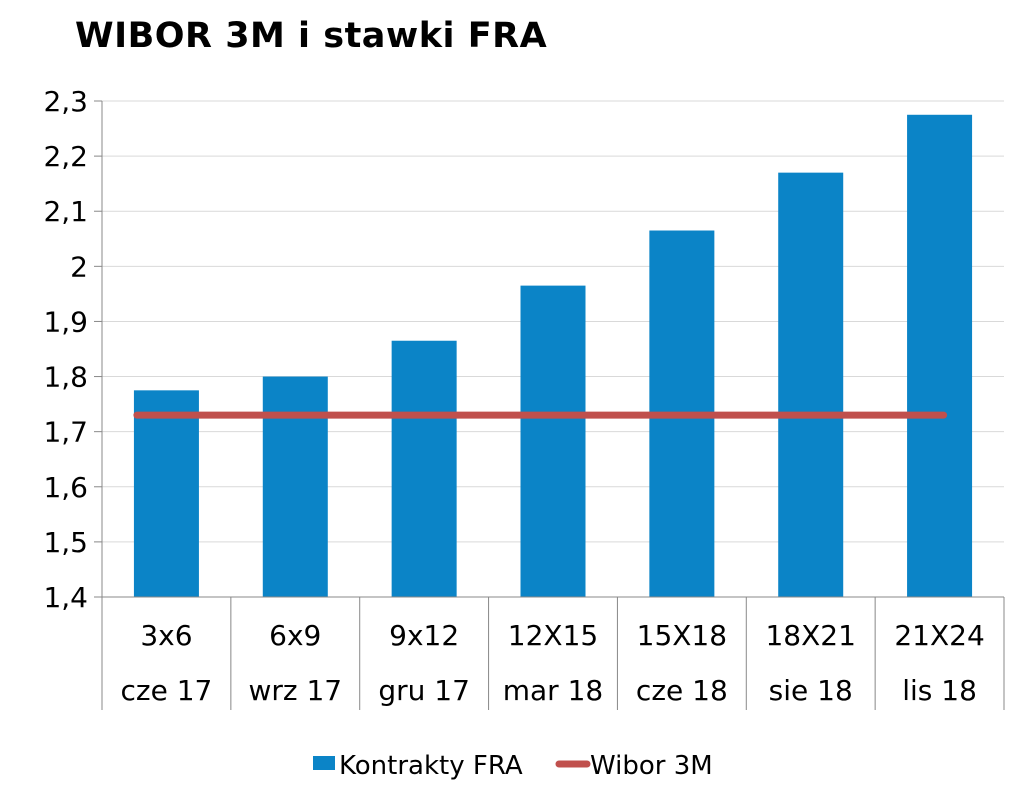 The image size is (1024, 791). What do you see at coordinates (65, 211) in the screenshot?
I see `y-tick-label: 2,1` at bounding box center [65, 211].